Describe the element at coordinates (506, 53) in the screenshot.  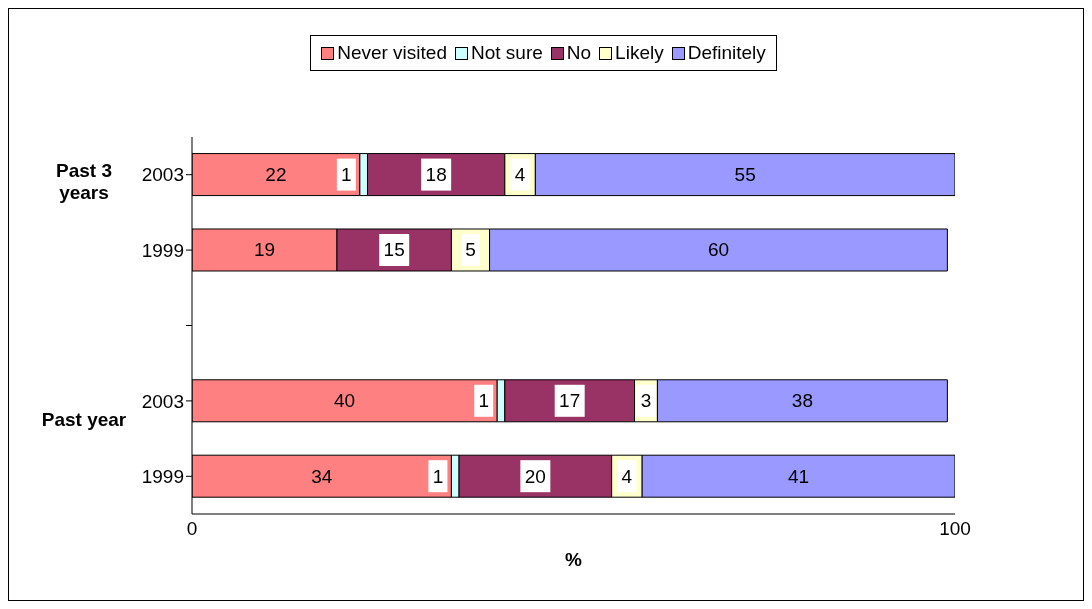
I see `legend-label: Not sure` at that location.